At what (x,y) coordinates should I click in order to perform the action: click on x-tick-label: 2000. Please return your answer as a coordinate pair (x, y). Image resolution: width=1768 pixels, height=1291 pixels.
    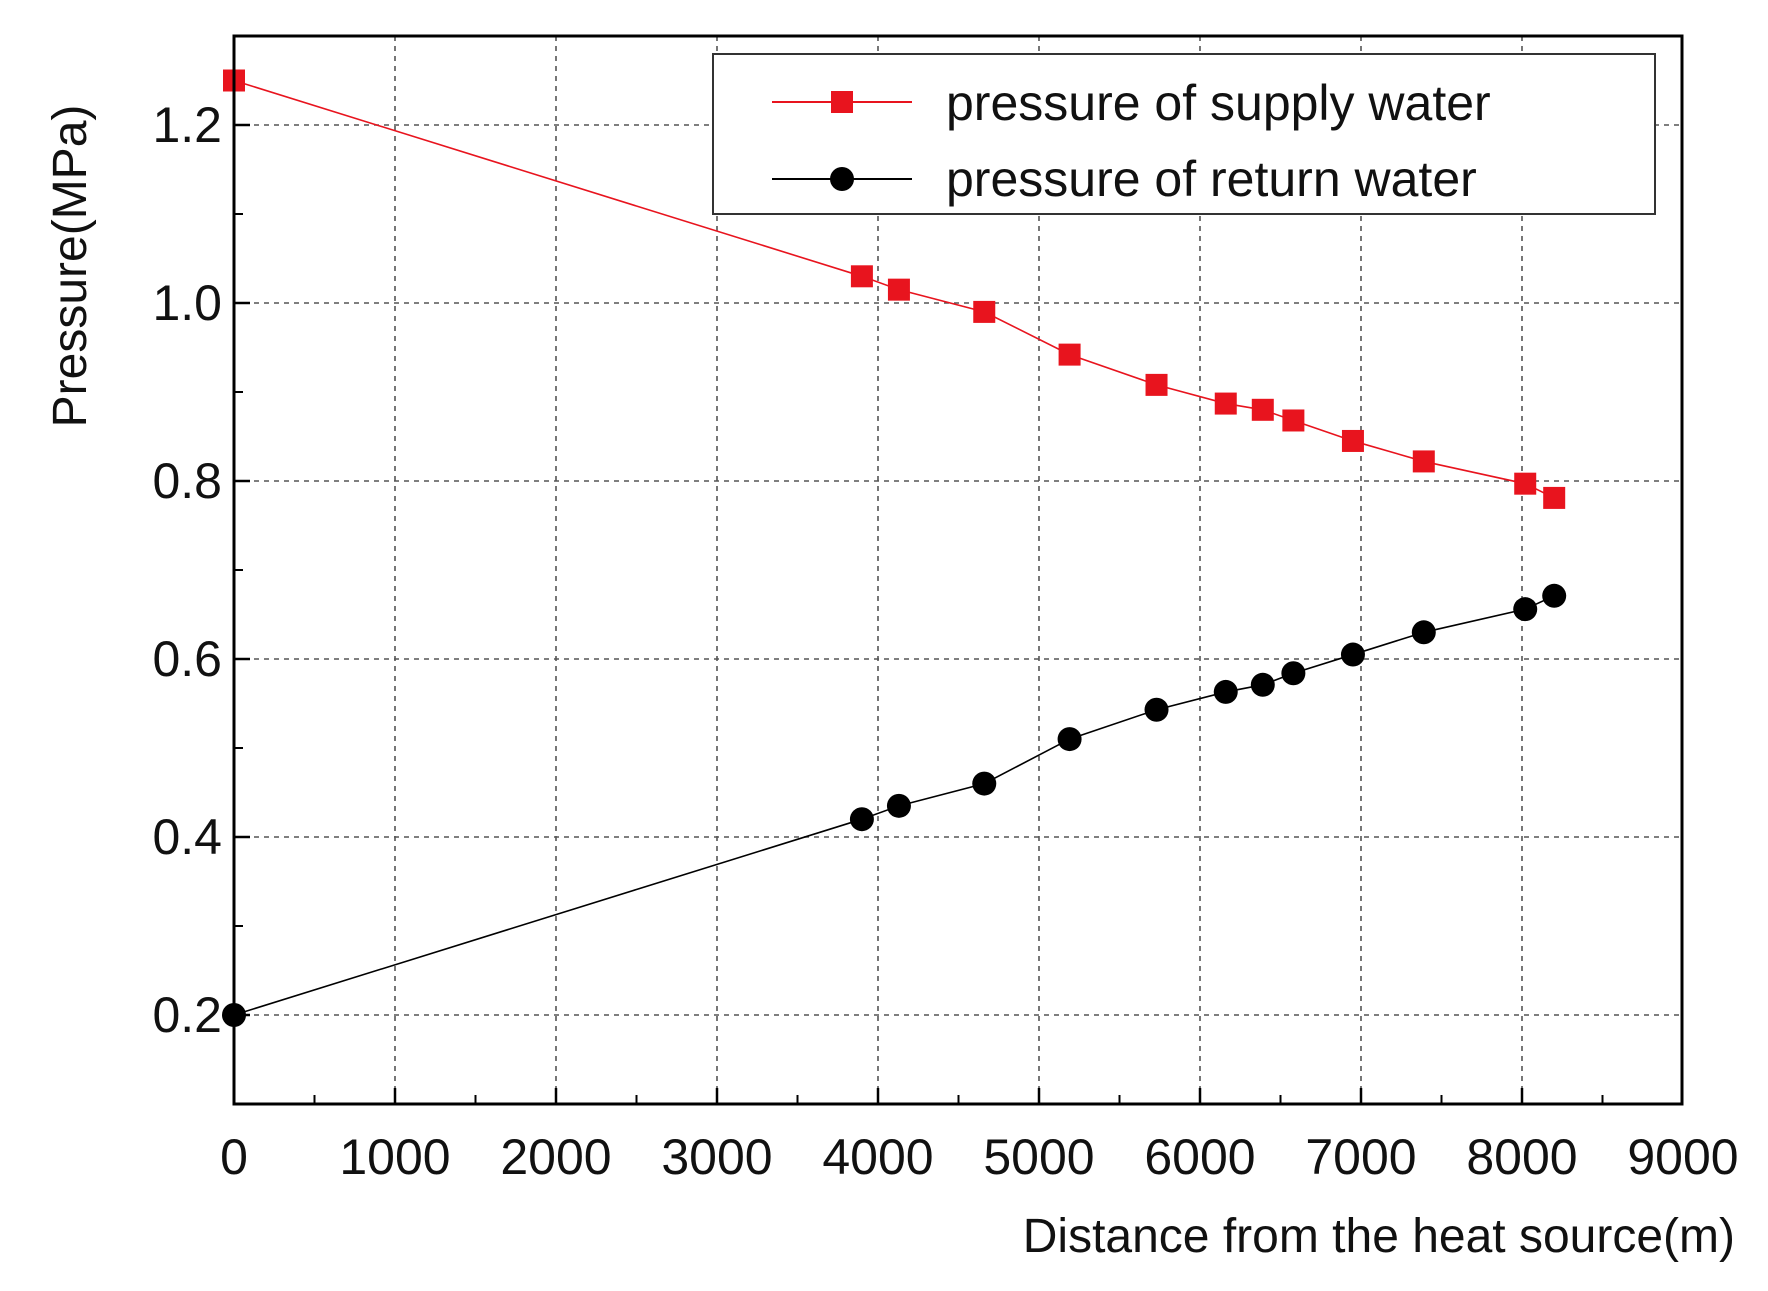
    Looking at the image, I should click on (555, 1157).